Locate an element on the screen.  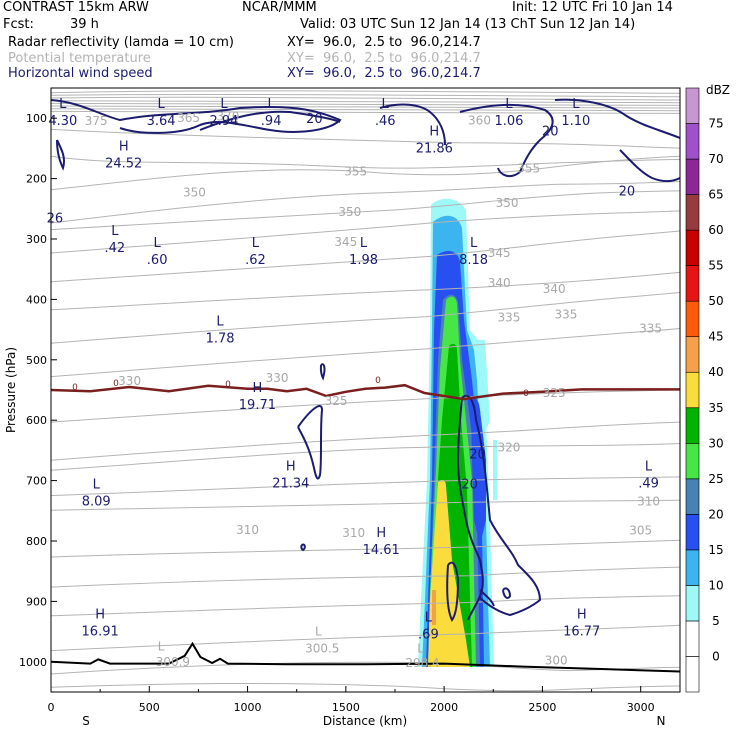
wind-extremum-value-7: 24.52 is located at coordinates (123, 163).